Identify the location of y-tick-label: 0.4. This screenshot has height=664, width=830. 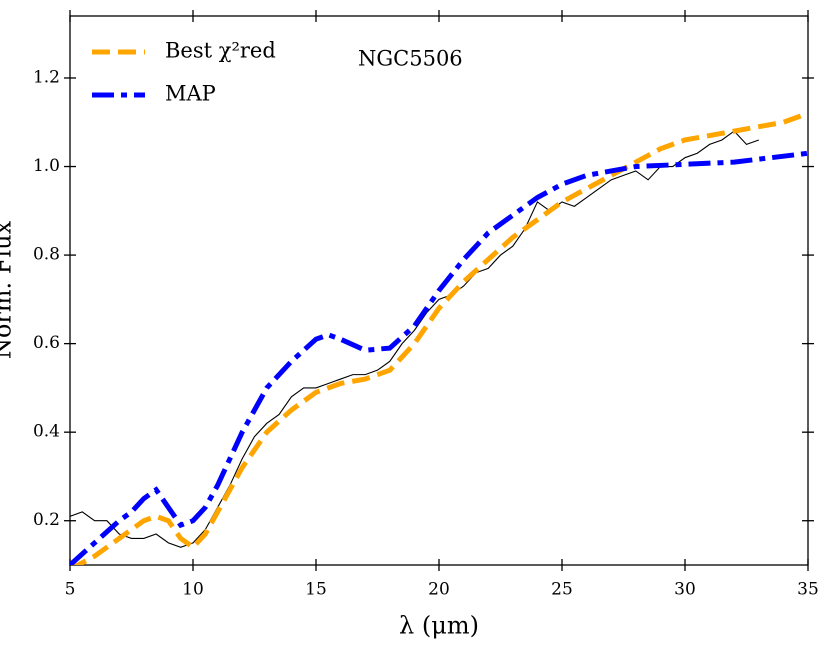
(46, 432).